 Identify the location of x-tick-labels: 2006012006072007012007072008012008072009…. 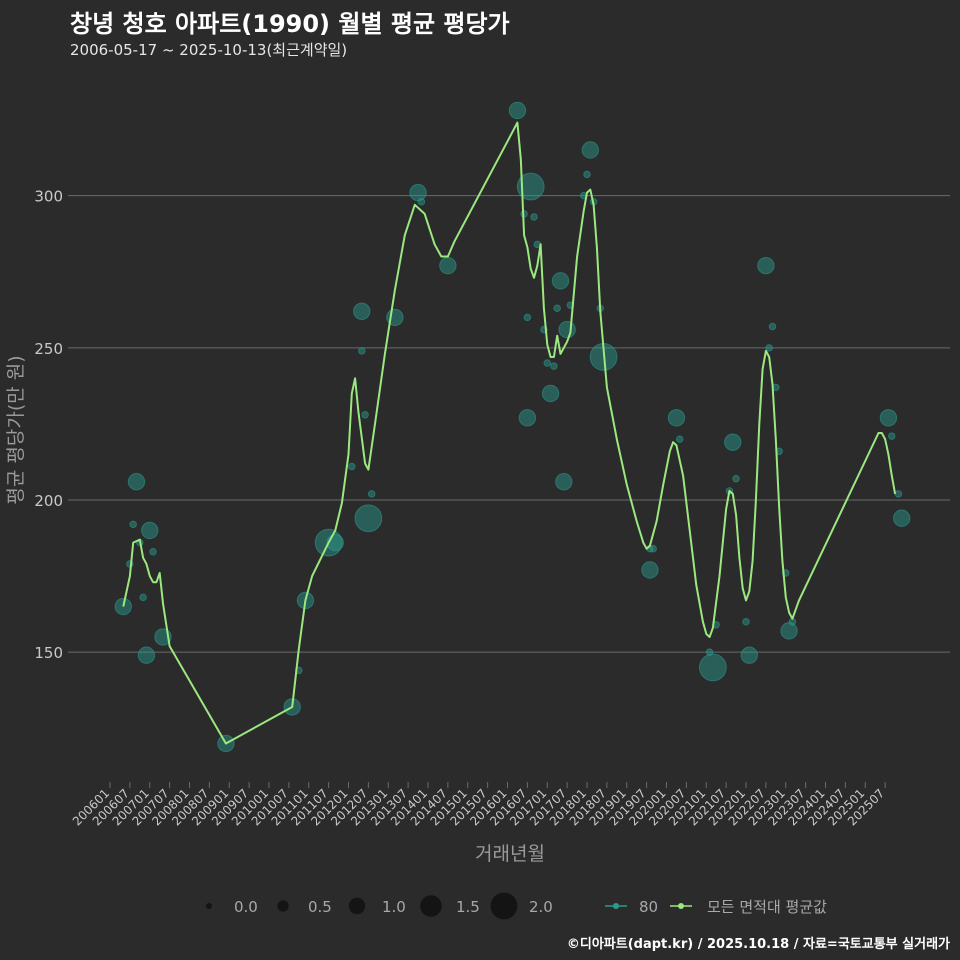
(478, 805).